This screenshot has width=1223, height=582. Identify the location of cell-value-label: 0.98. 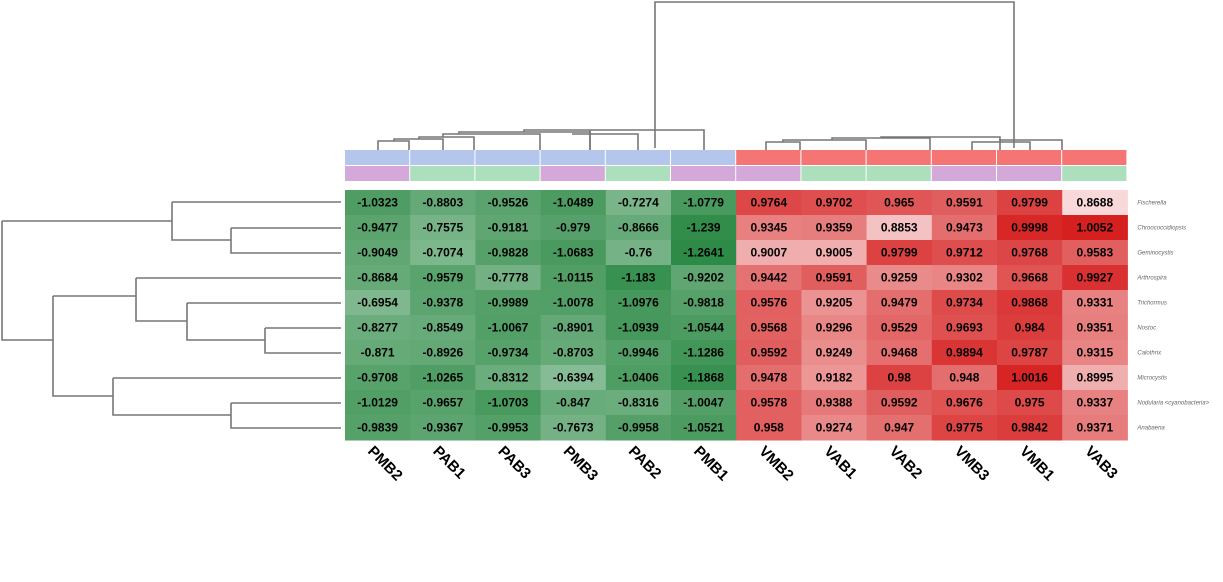
(900, 378).